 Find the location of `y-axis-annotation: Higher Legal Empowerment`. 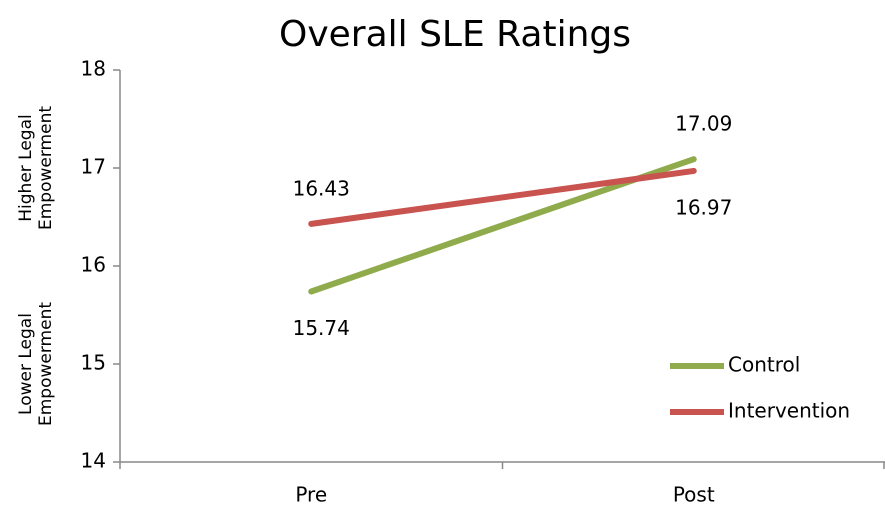

y-axis-annotation: Higher Legal Empowerment is located at coordinates (36, 168).